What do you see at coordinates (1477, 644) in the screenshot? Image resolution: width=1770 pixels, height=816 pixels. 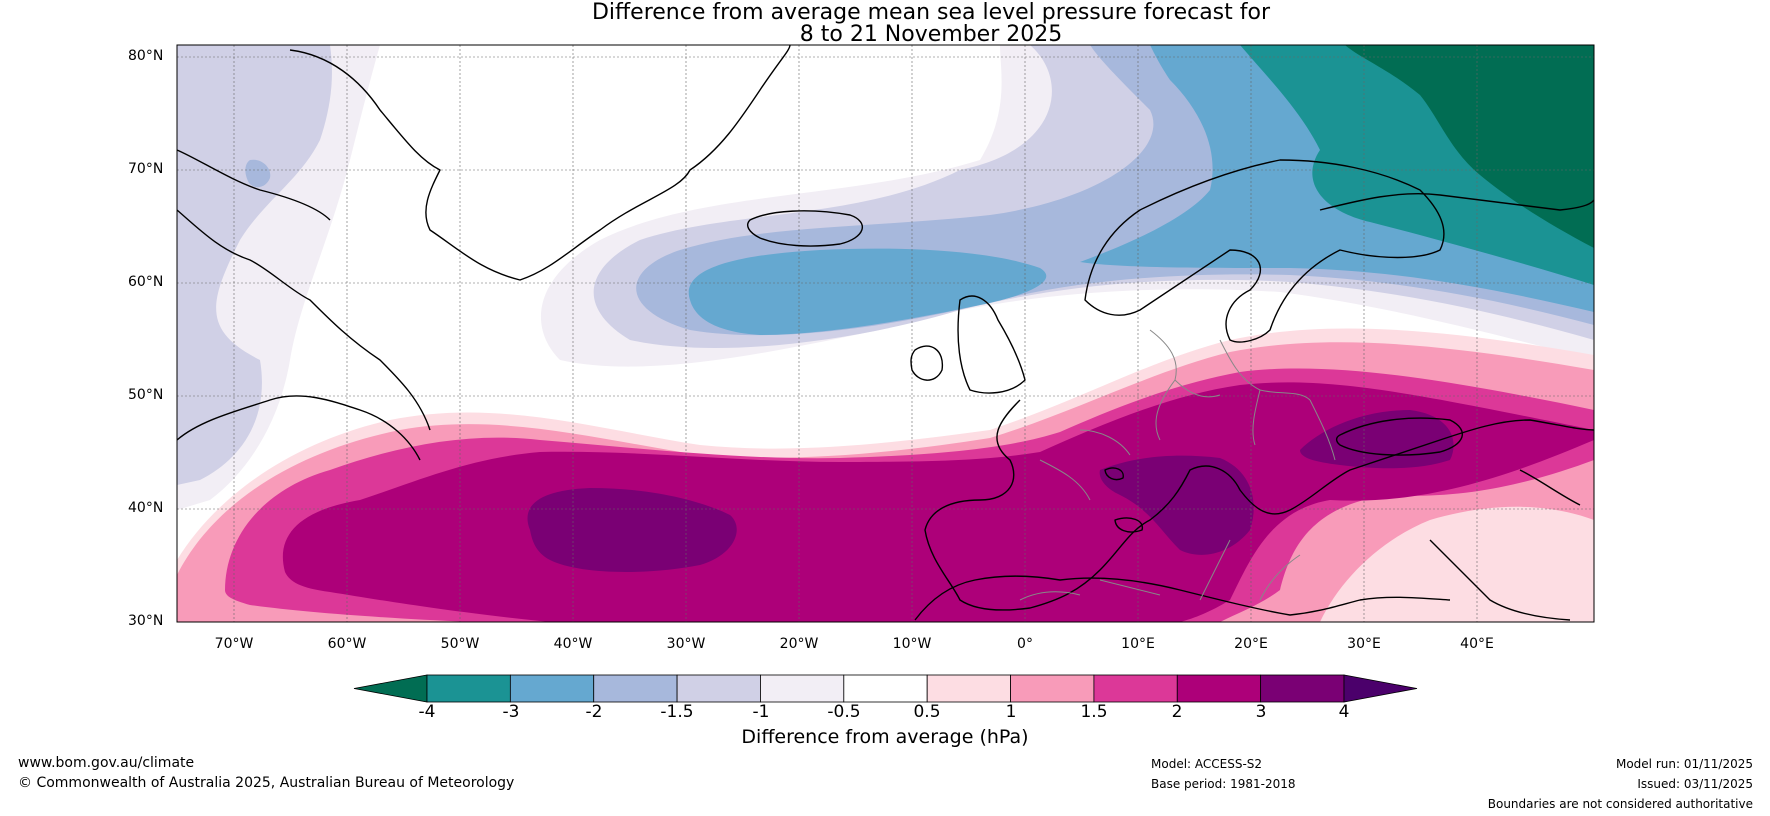 I see `longitude-label-40e: 40°E` at bounding box center [1477, 644].